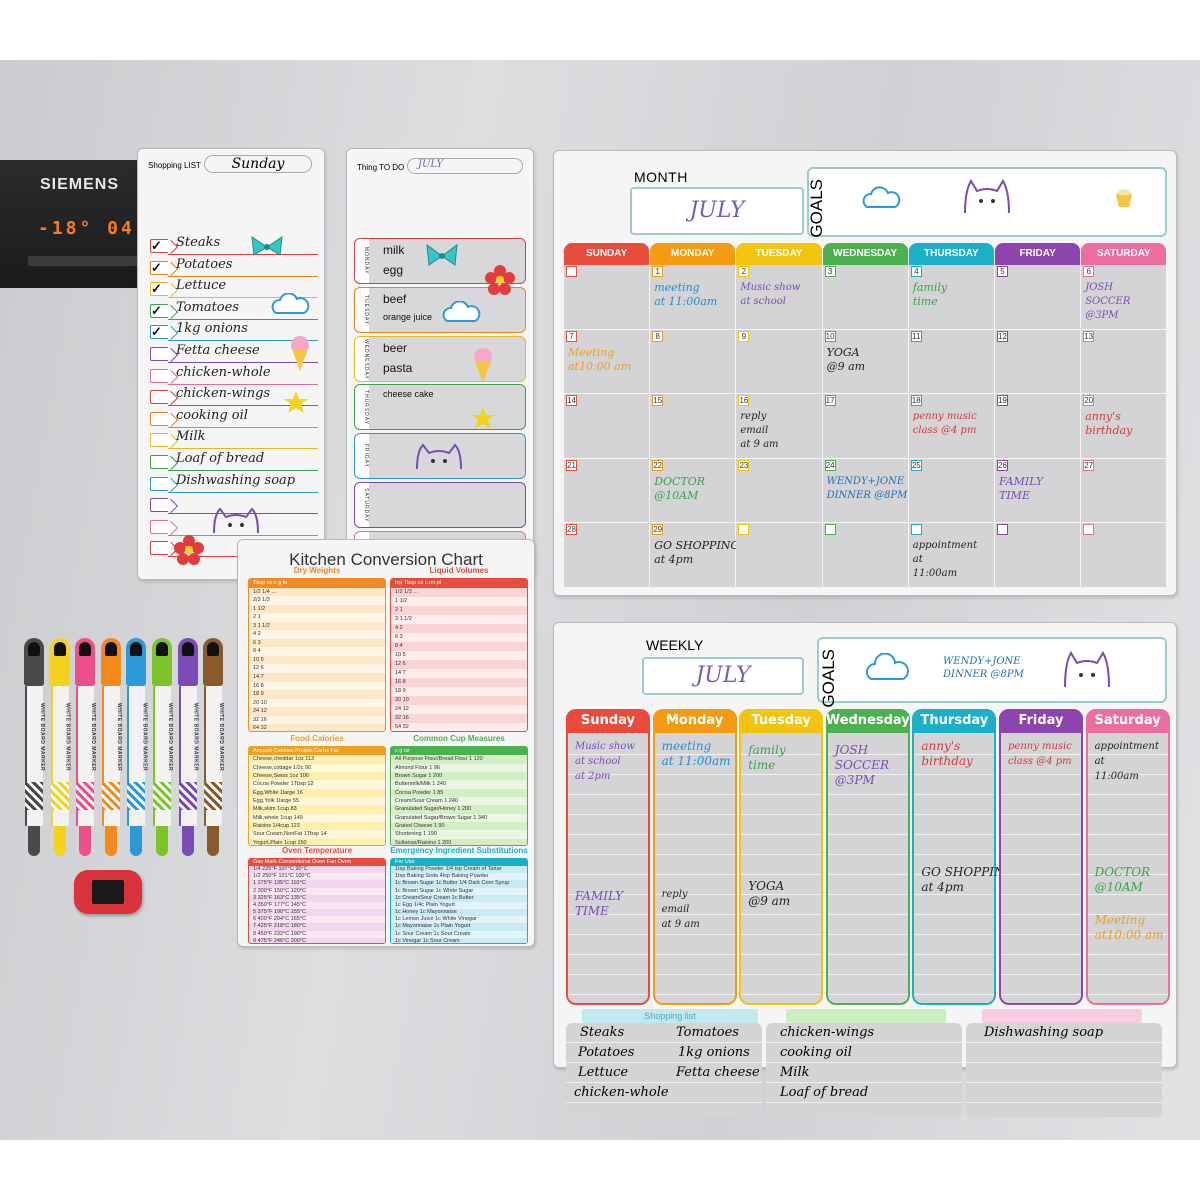  I want to click on todo-day-label: TUESDAY, so click(366, 309).